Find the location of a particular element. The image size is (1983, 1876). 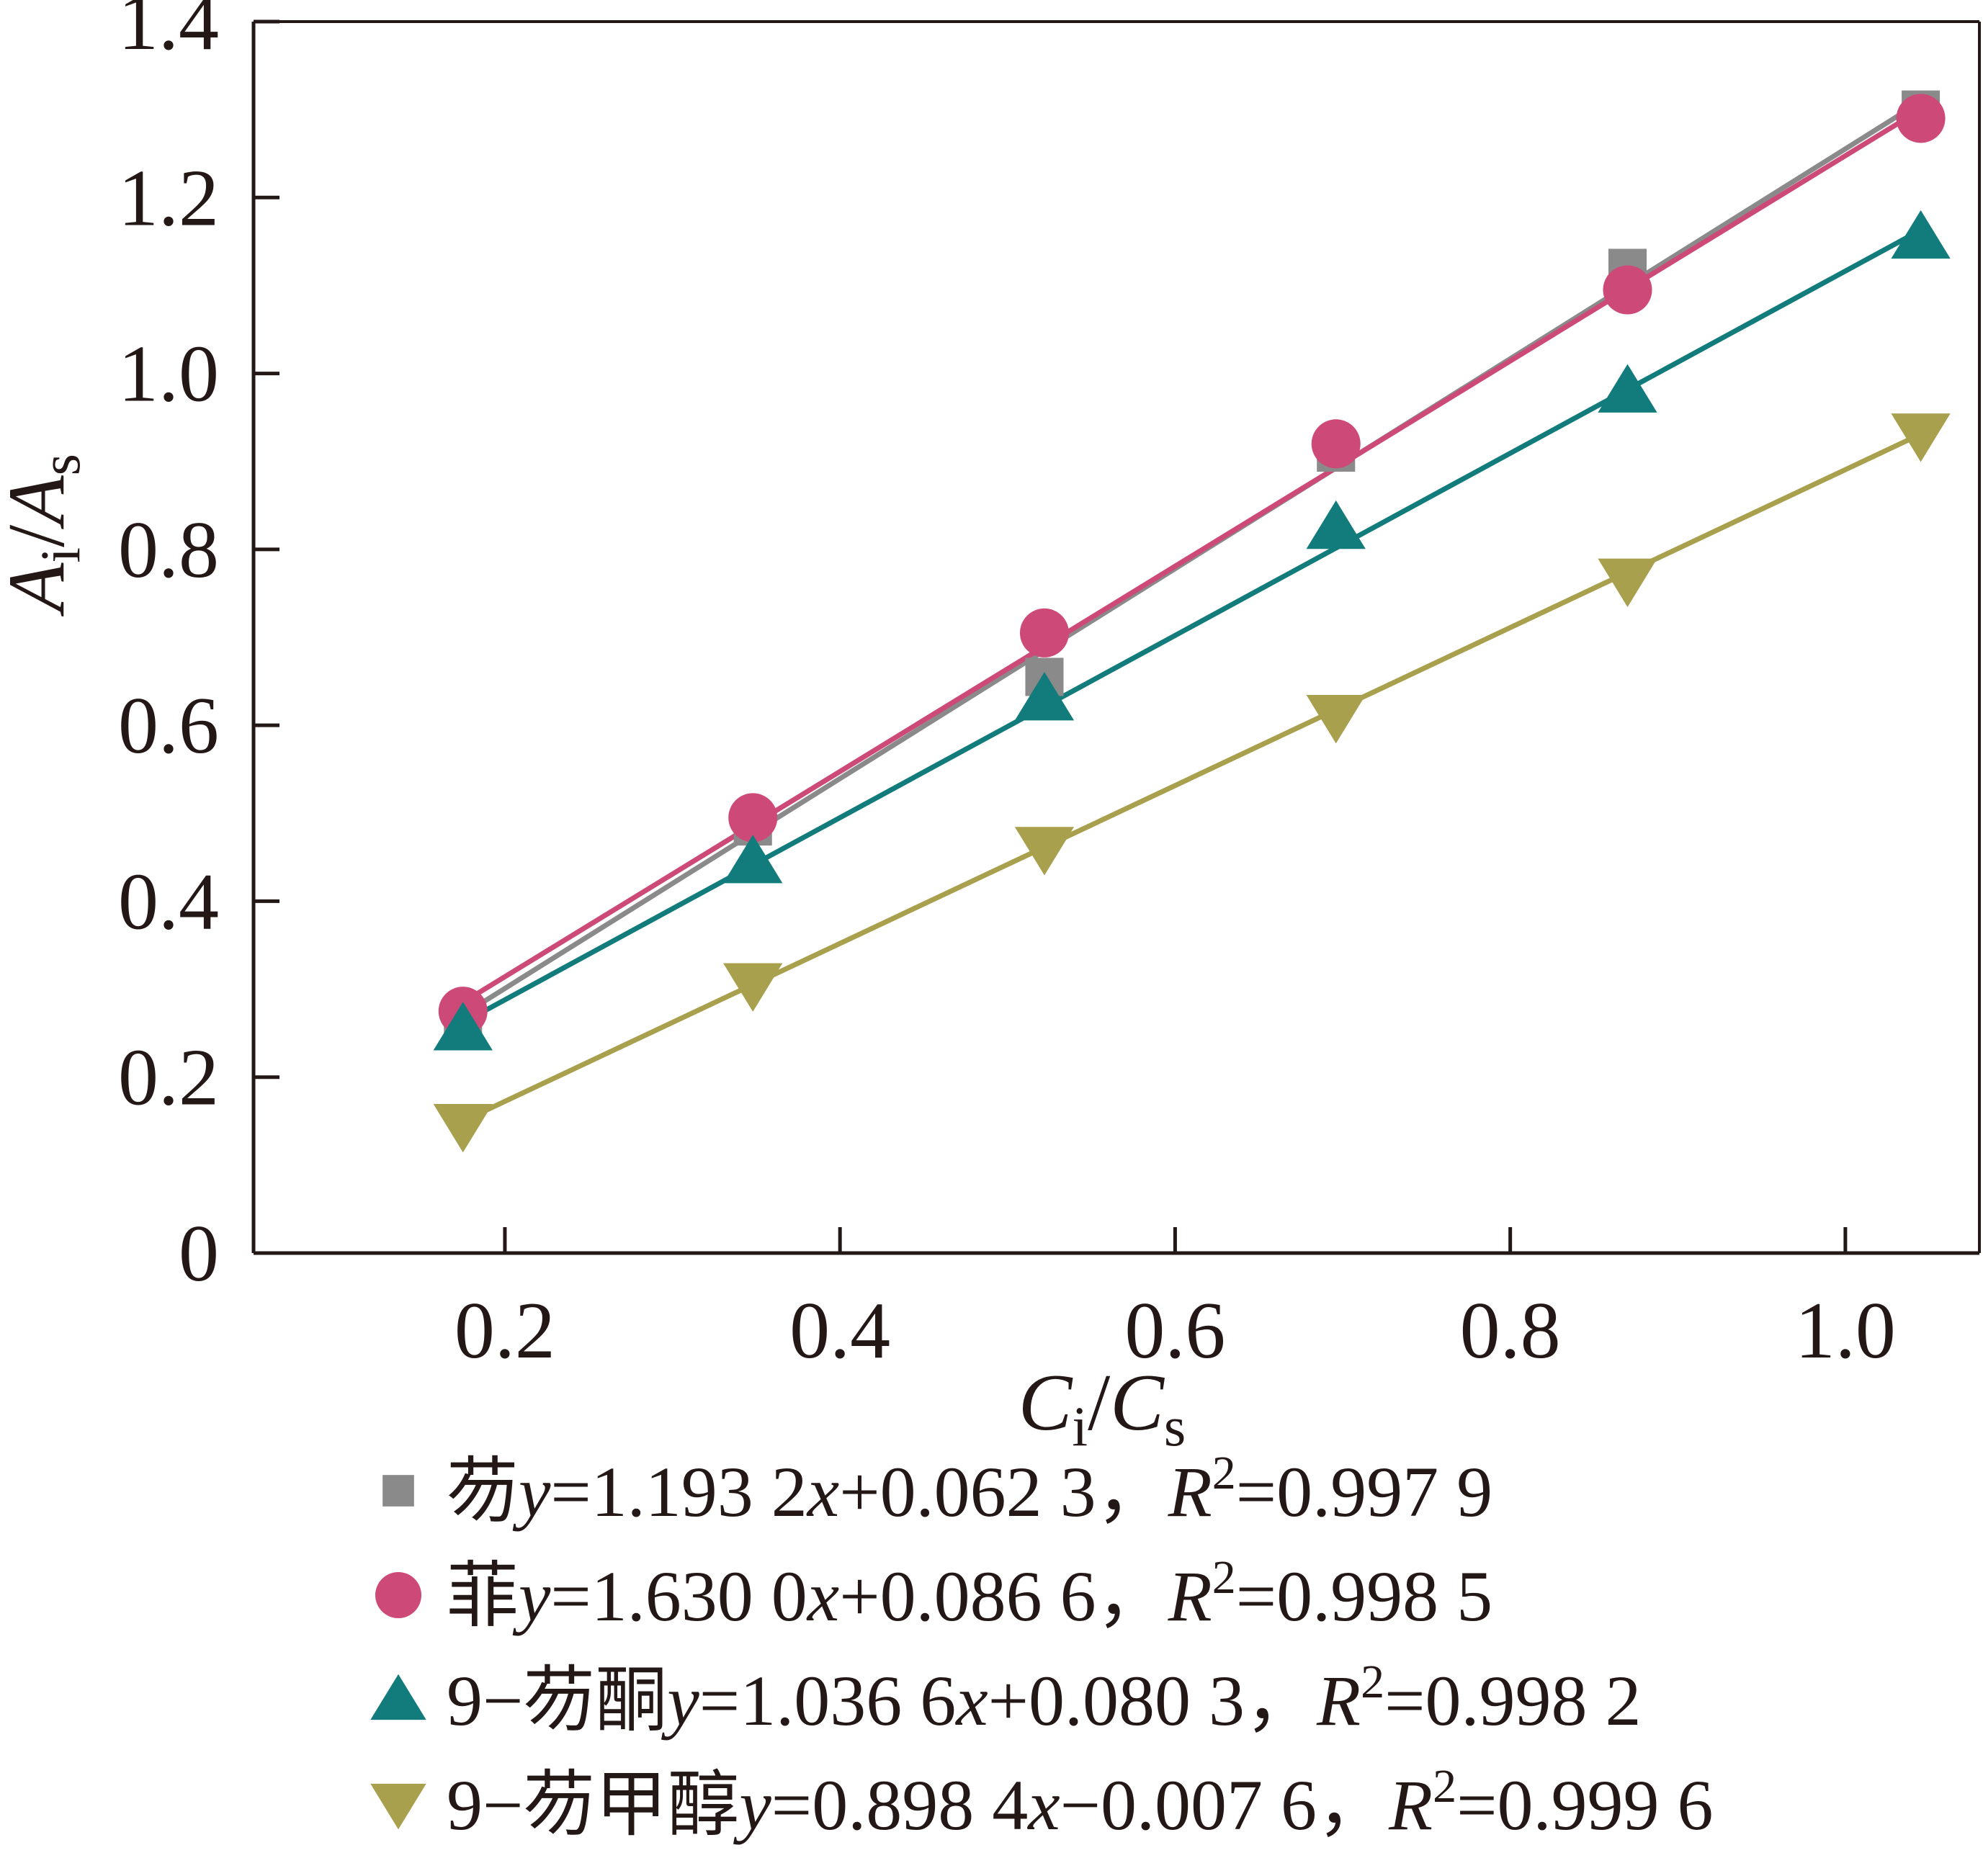

x-axis-label: Ci/Cs is located at coordinates (1102, 1408).